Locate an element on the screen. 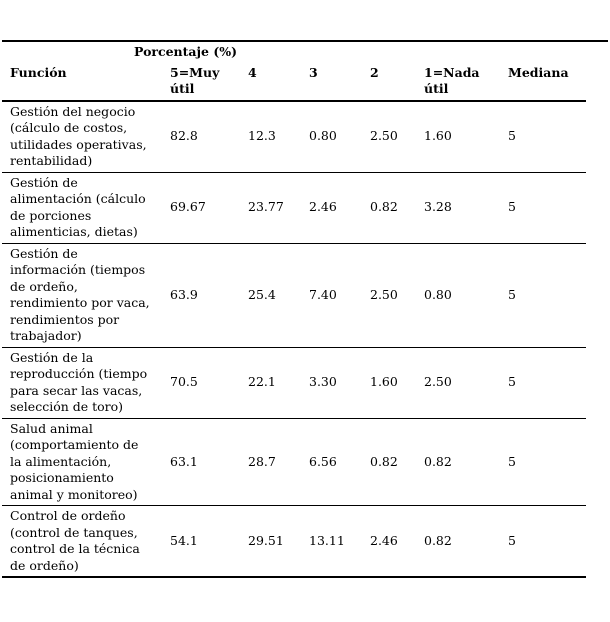 Image resolution: width=610 pixels, height=622 pixels. value-cell-3: 2.46 is located at coordinates (331, 208).